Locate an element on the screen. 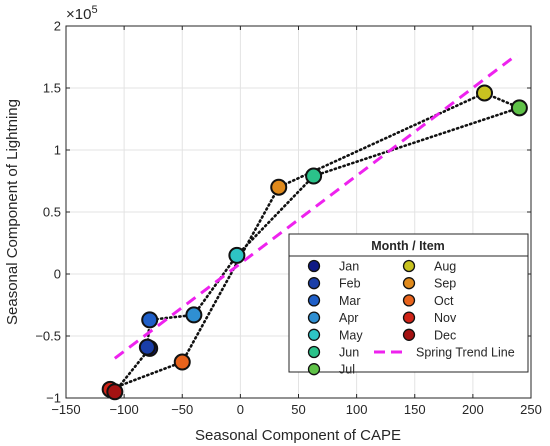 Image resolution: width=550 pixels, height=446 pixels. x-tick-label: 50 is located at coordinates (298, 409).